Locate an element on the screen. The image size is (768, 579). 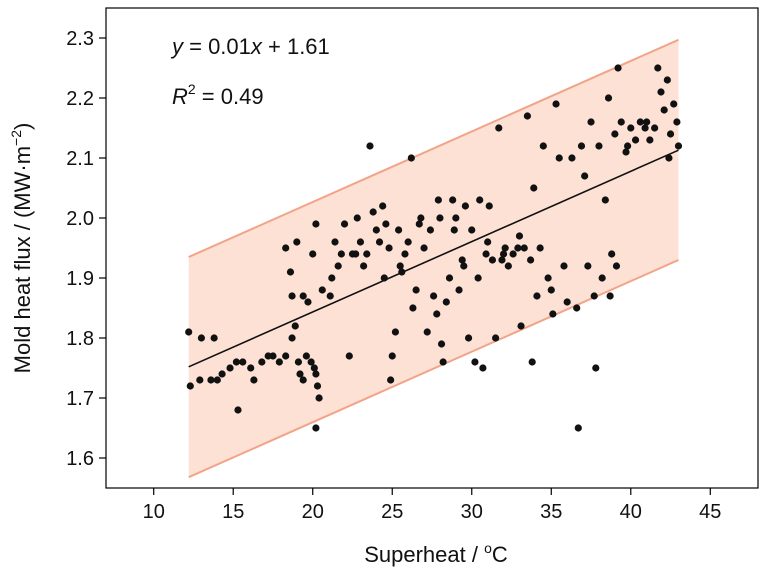
x-axis-title-sup: o is located at coordinates (488, 548).